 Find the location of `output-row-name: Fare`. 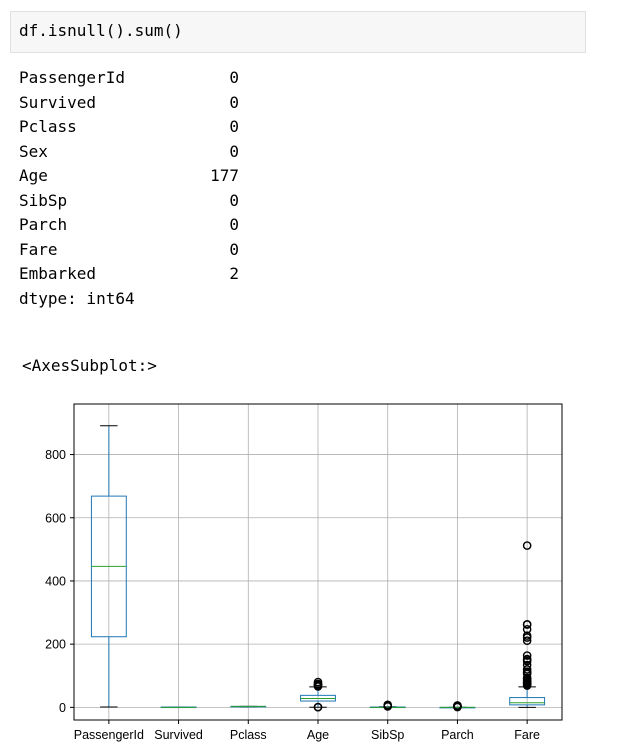

output-row-name: Fare is located at coordinates (38, 249).